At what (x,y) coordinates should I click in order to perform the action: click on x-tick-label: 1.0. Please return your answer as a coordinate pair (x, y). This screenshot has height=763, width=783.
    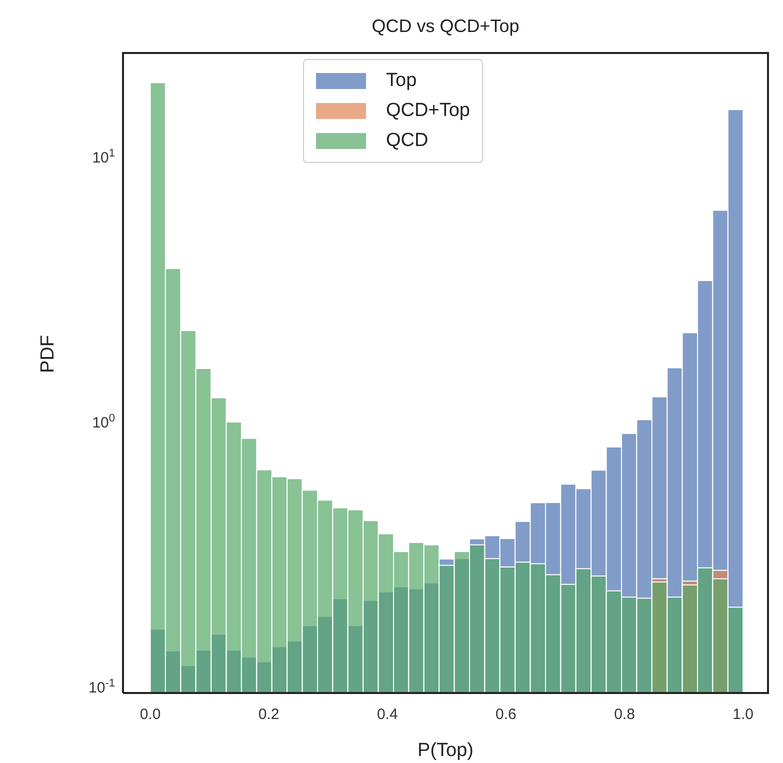
    Looking at the image, I should click on (743, 714).